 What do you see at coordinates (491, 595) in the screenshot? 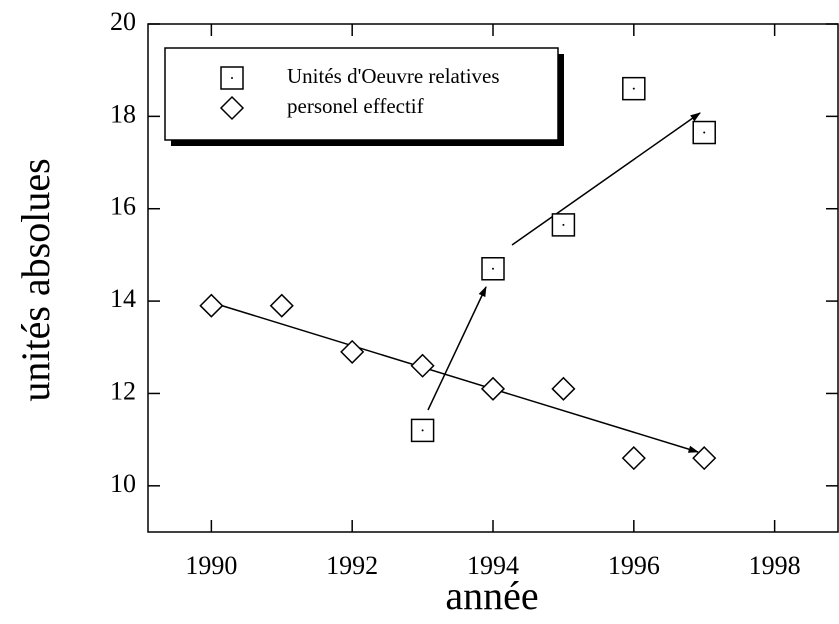
I see `x-axis-label: année` at bounding box center [491, 595].